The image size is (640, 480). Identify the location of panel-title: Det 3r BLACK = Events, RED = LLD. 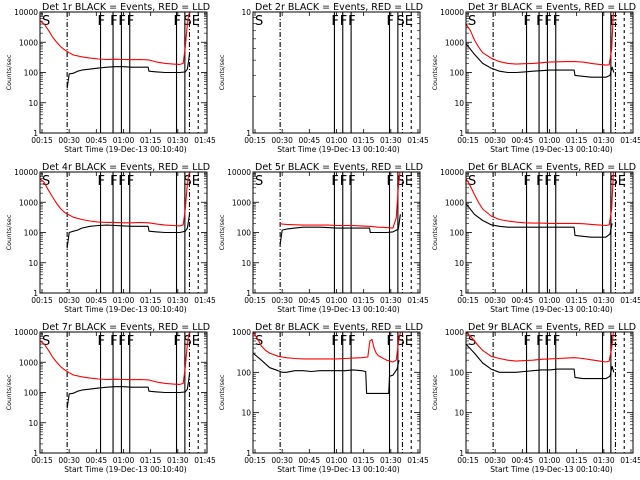
(552, 7).